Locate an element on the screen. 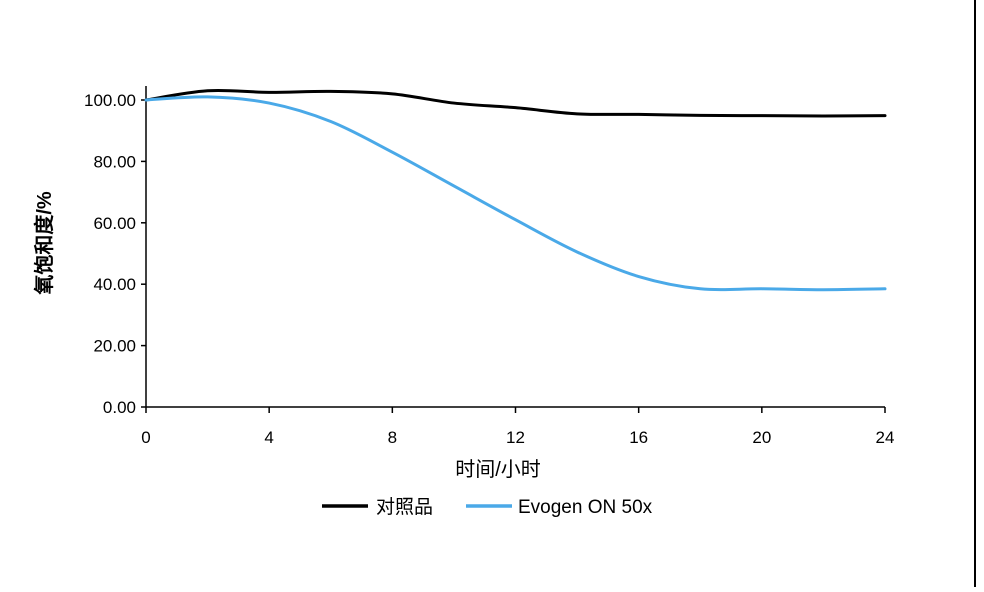 Image resolution: width=984 pixels, height=592 pixels. y-tick-label: 20.00 is located at coordinates (114, 346).